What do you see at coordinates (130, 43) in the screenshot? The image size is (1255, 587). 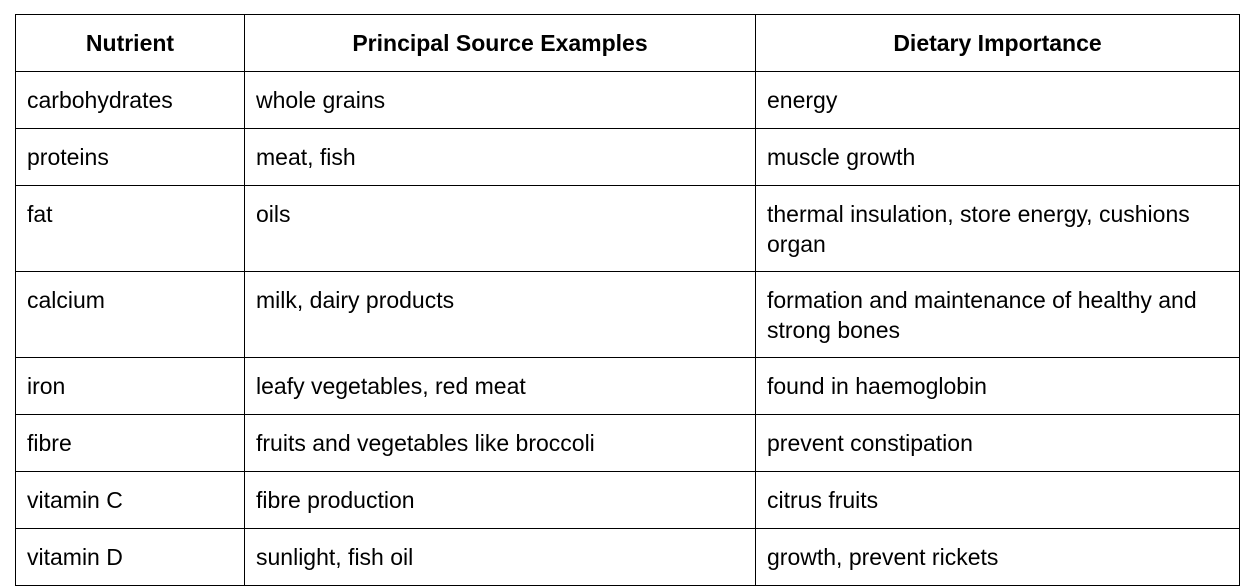 I see `header-nutrient: Nutrient` at bounding box center [130, 43].